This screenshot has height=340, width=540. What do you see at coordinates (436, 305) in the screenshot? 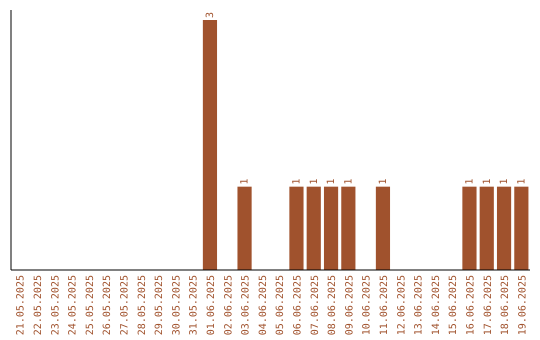
I see `x-tick-label: 14.06.2025` at bounding box center [436, 305].